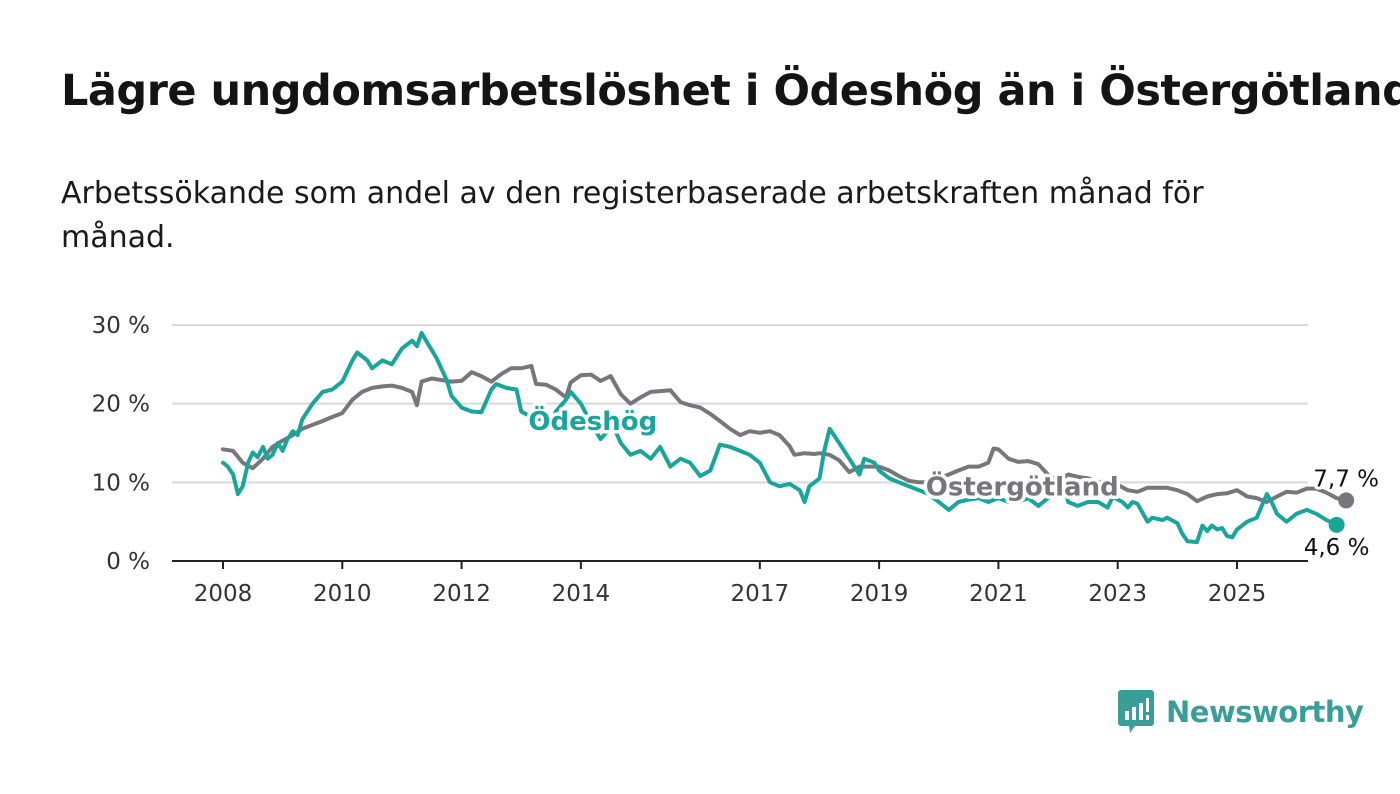 Image resolution: width=1400 pixels, height=794 pixels. What do you see at coordinates (1346, 479) in the screenshot?
I see `series-end-value-label: 7,7 %` at bounding box center [1346, 479].